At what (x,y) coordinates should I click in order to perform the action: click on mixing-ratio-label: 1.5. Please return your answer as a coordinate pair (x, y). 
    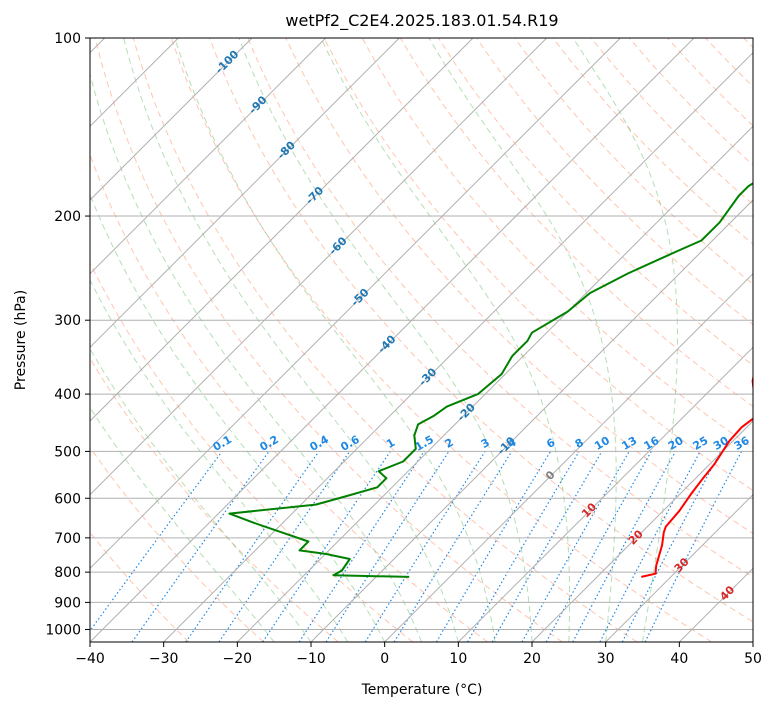
    Looking at the image, I should click on (424, 443).